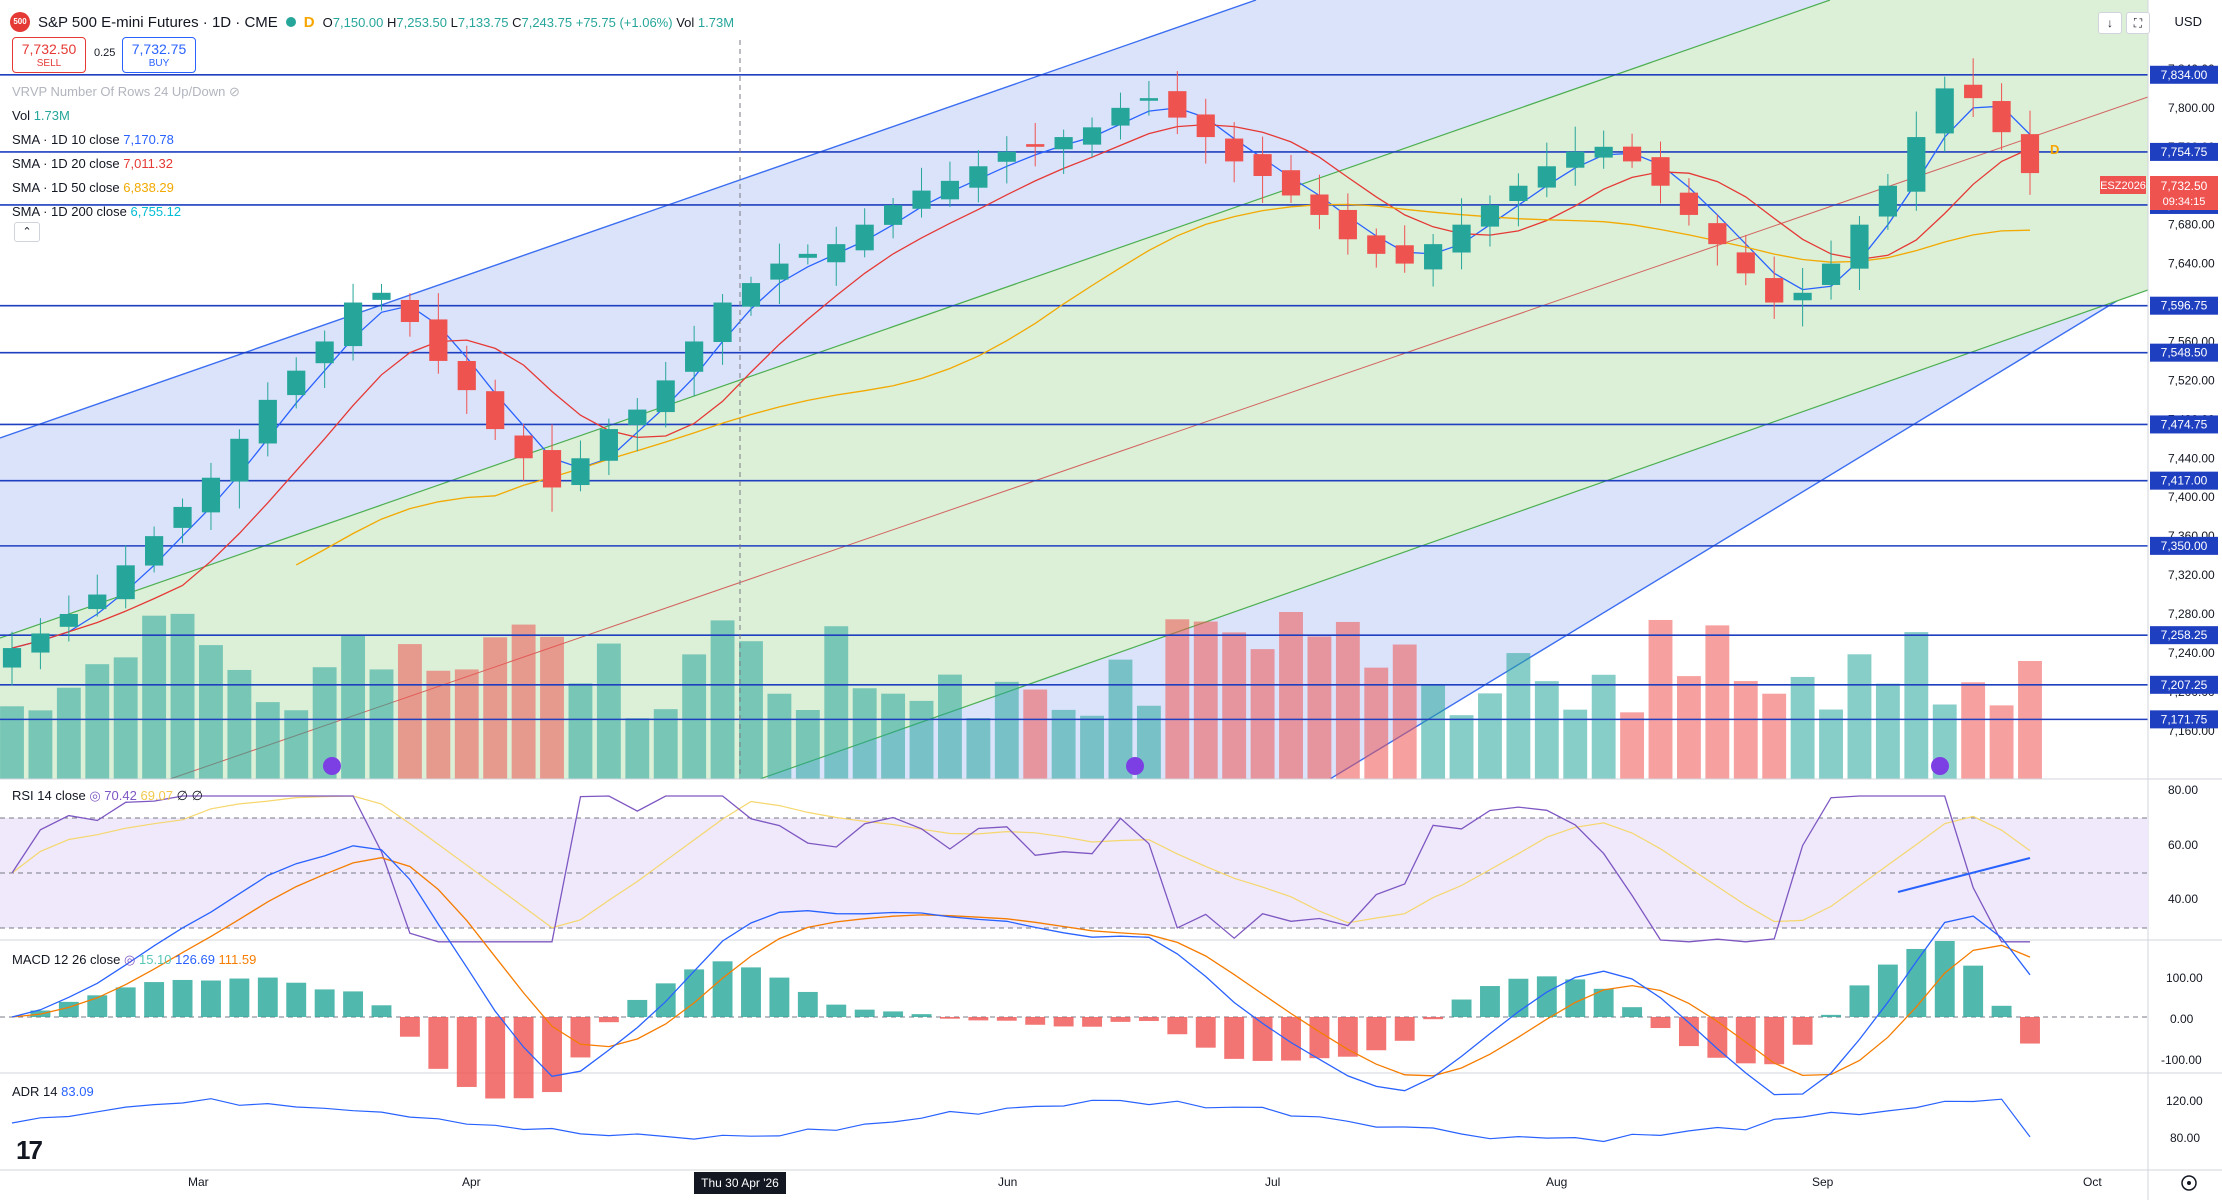 The height and width of the screenshot is (1200, 2222). I want to click on dividend-badge: D, so click(2054, 149).